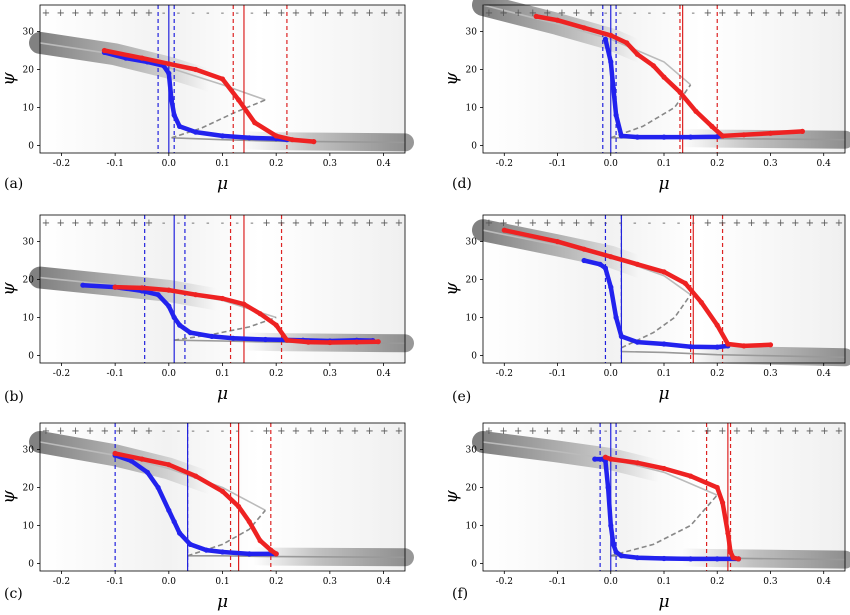  Describe the element at coordinates (169, 374) in the screenshot. I see `x-tick-label: 0.0` at that location.